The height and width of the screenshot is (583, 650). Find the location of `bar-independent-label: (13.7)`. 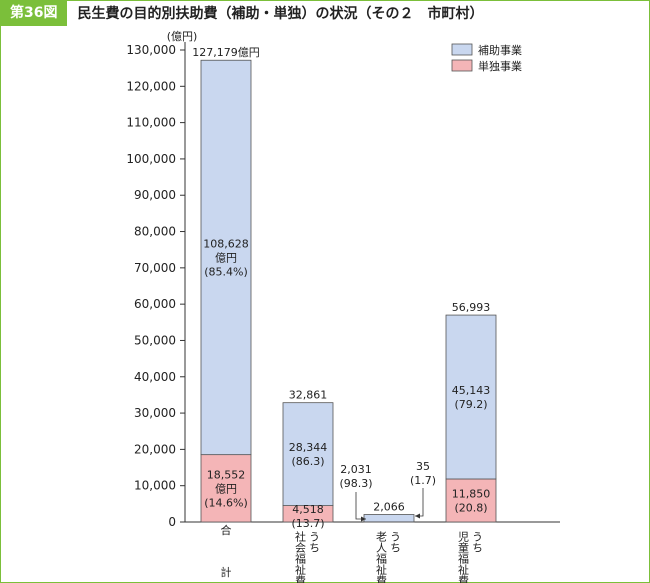

bar-independent-label: (13.7) is located at coordinates (307, 523).